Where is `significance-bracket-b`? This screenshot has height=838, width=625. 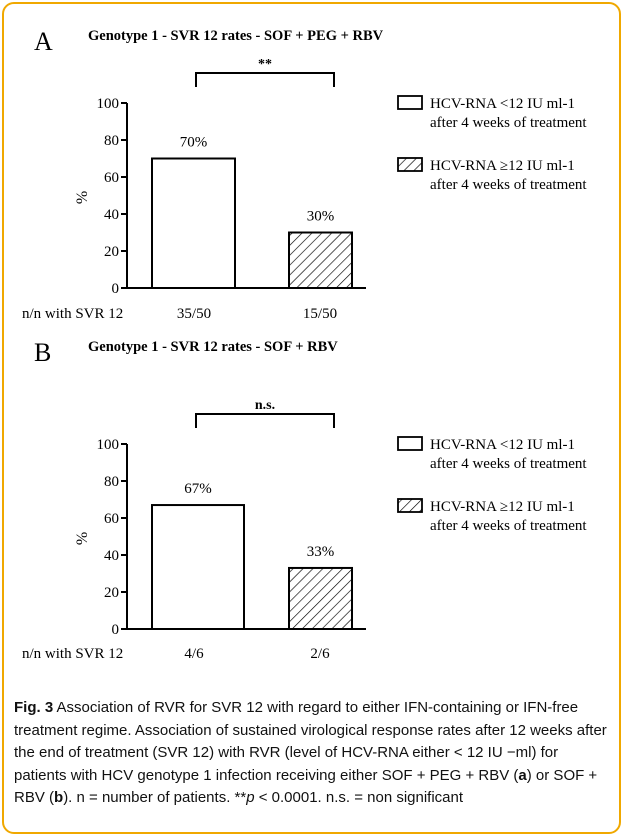
significance-bracket-b is located at coordinates (265, 420).